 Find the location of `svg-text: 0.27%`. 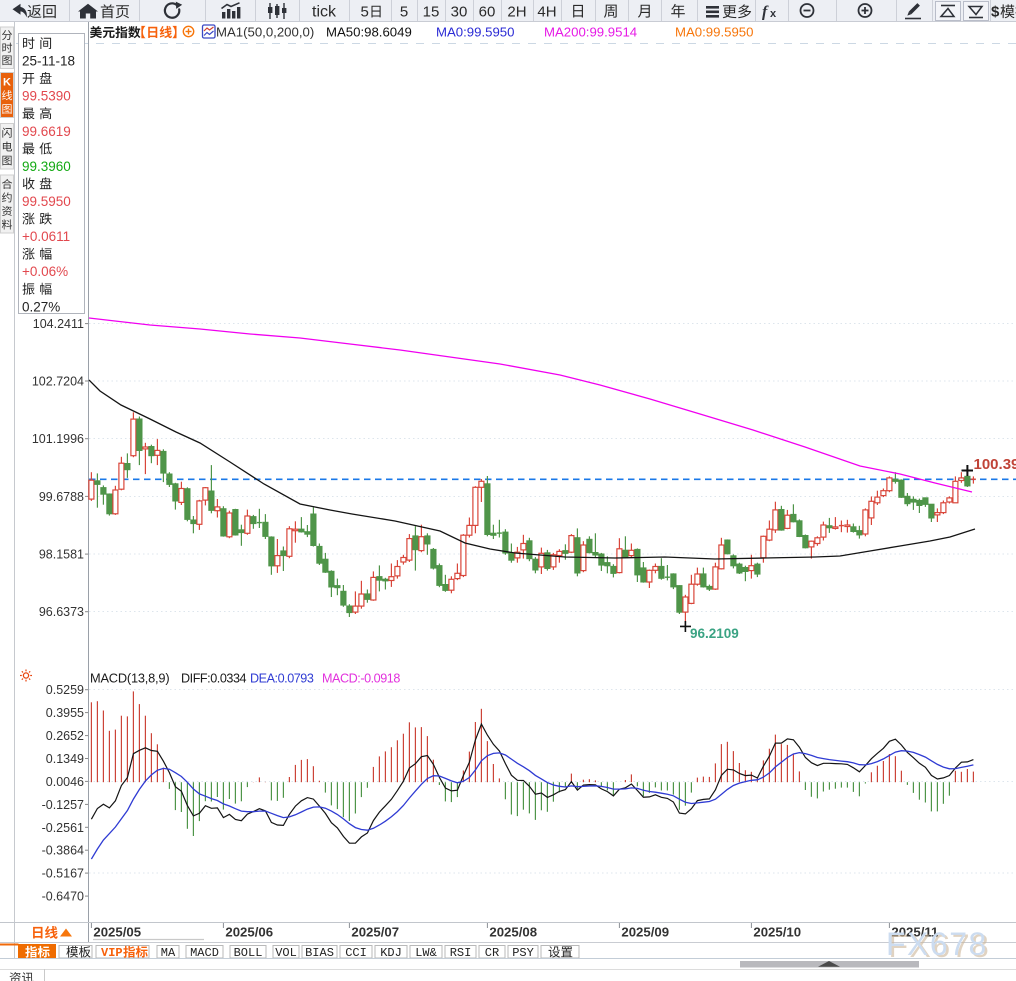

svg-text: 0.27% is located at coordinates (41, 306).